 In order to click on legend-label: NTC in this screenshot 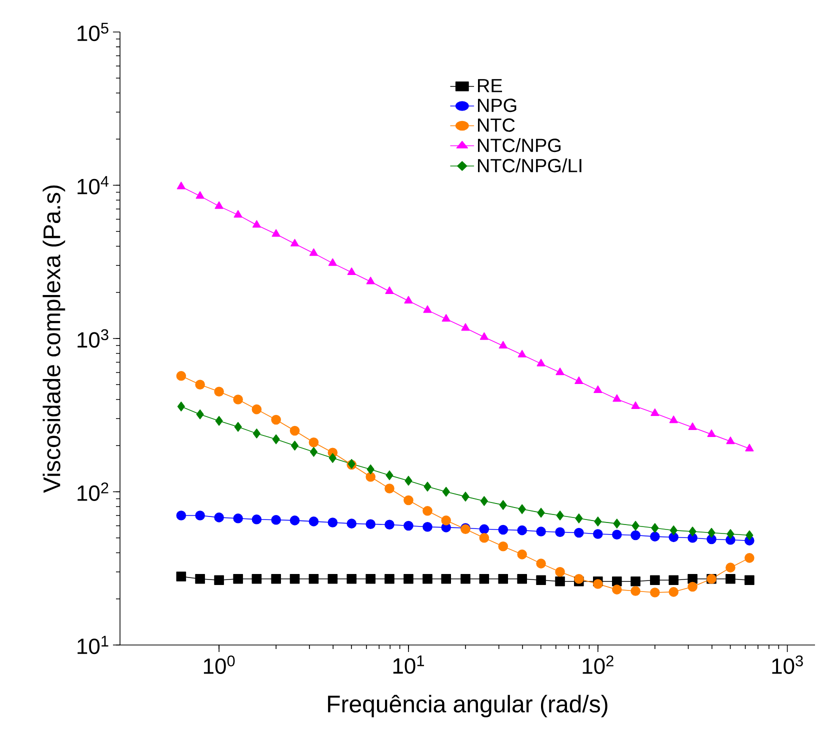, I will do `click(496, 125)`.